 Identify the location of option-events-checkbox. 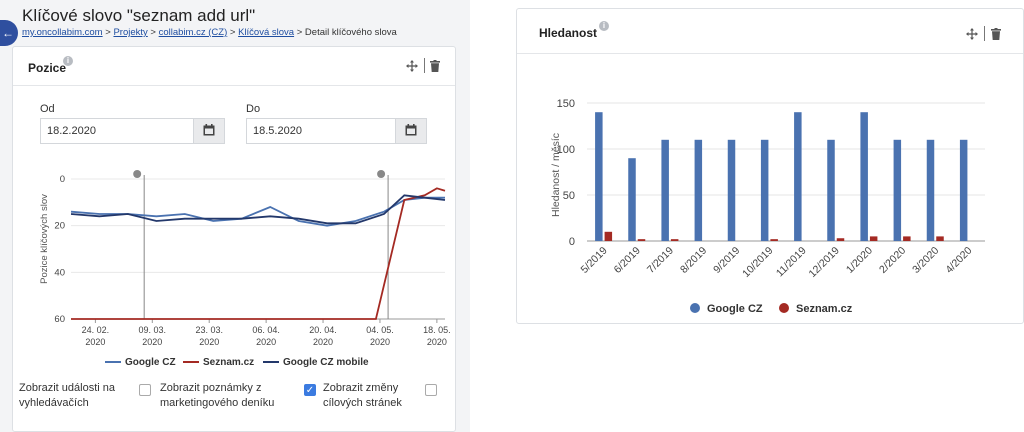
(145, 390).